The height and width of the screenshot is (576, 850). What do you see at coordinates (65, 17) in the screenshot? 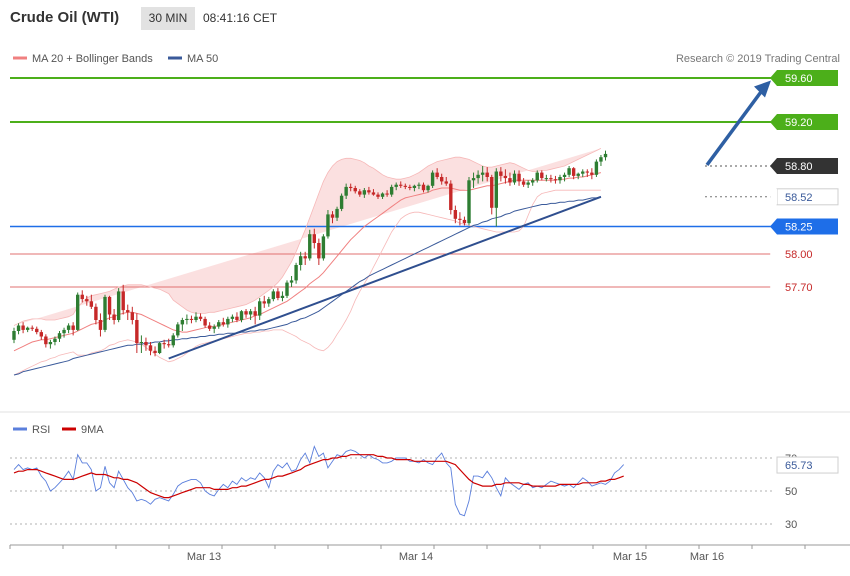
I see `instrument-title: Crude Oil (WTI)` at bounding box center [65, 17].